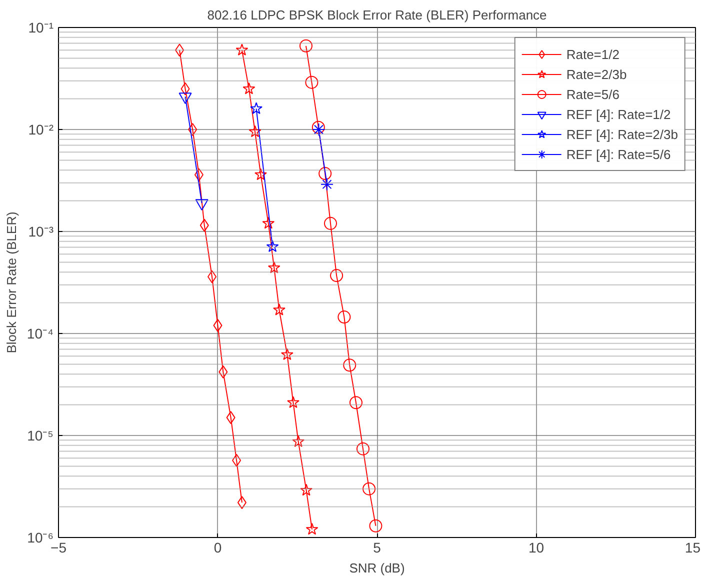  I want to click on y-tick-label: 10⁻², so click(41, 130).